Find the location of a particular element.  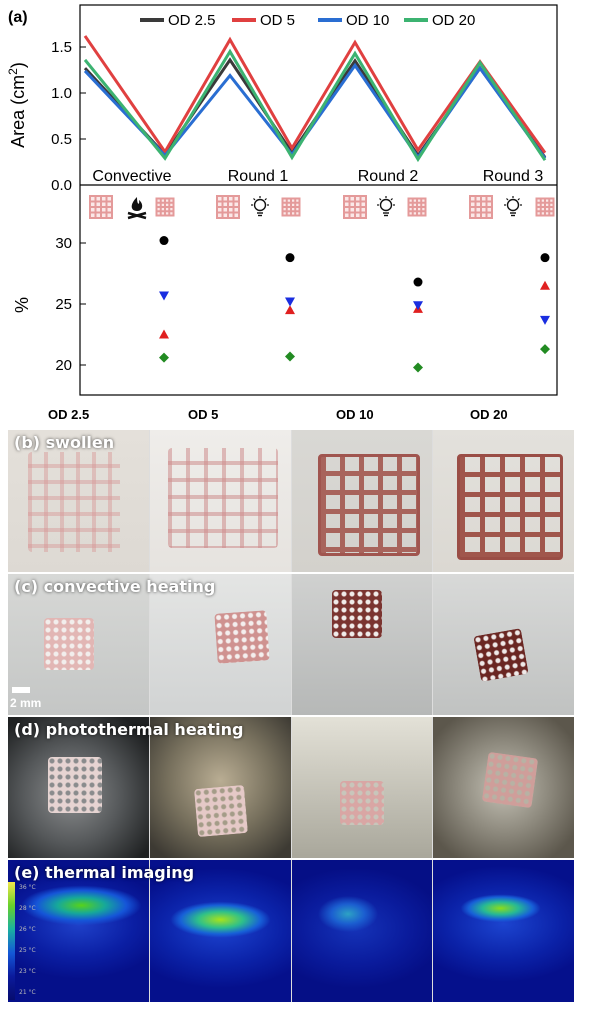

panel-label: (a) is located at coordinates (18, 17).